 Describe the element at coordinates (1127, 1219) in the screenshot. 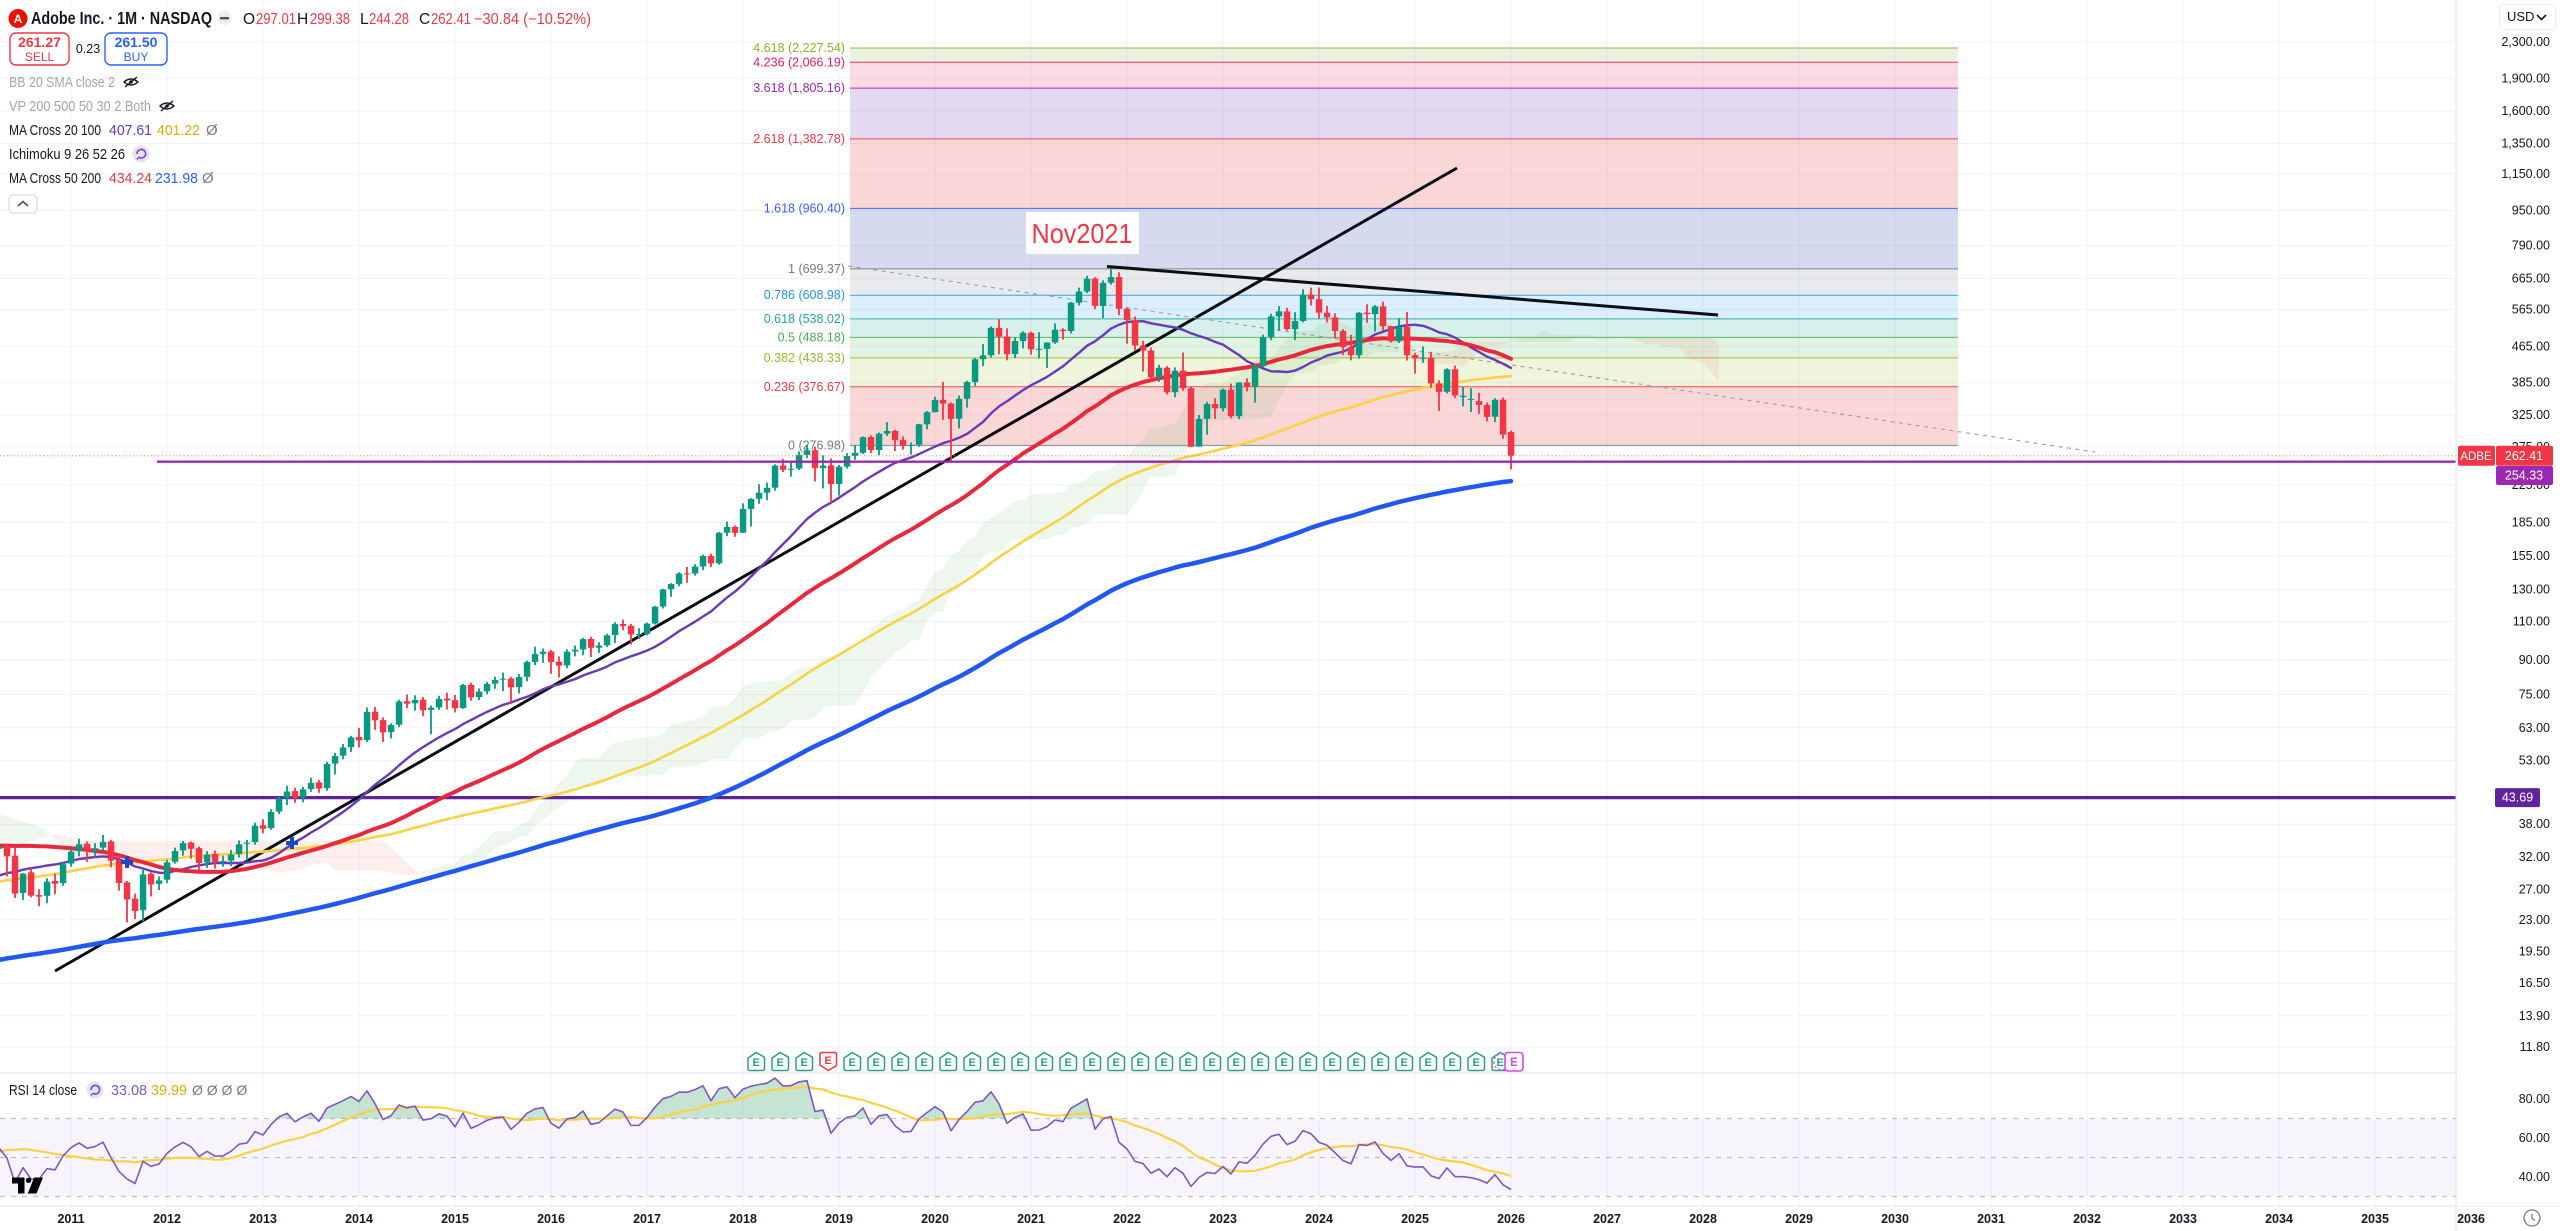

I see `svg-text: 2022` at that location.